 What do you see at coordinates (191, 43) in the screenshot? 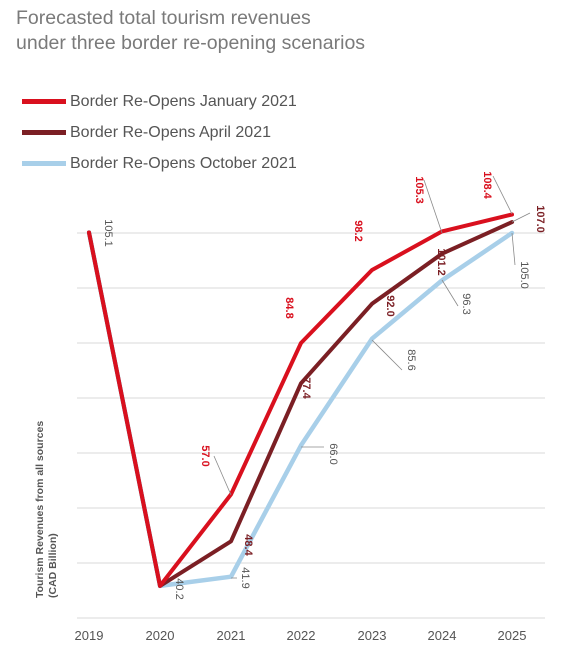
I see `chart-title-line-2: under three border re-opening scenarios` at bounding box center [191, 43].